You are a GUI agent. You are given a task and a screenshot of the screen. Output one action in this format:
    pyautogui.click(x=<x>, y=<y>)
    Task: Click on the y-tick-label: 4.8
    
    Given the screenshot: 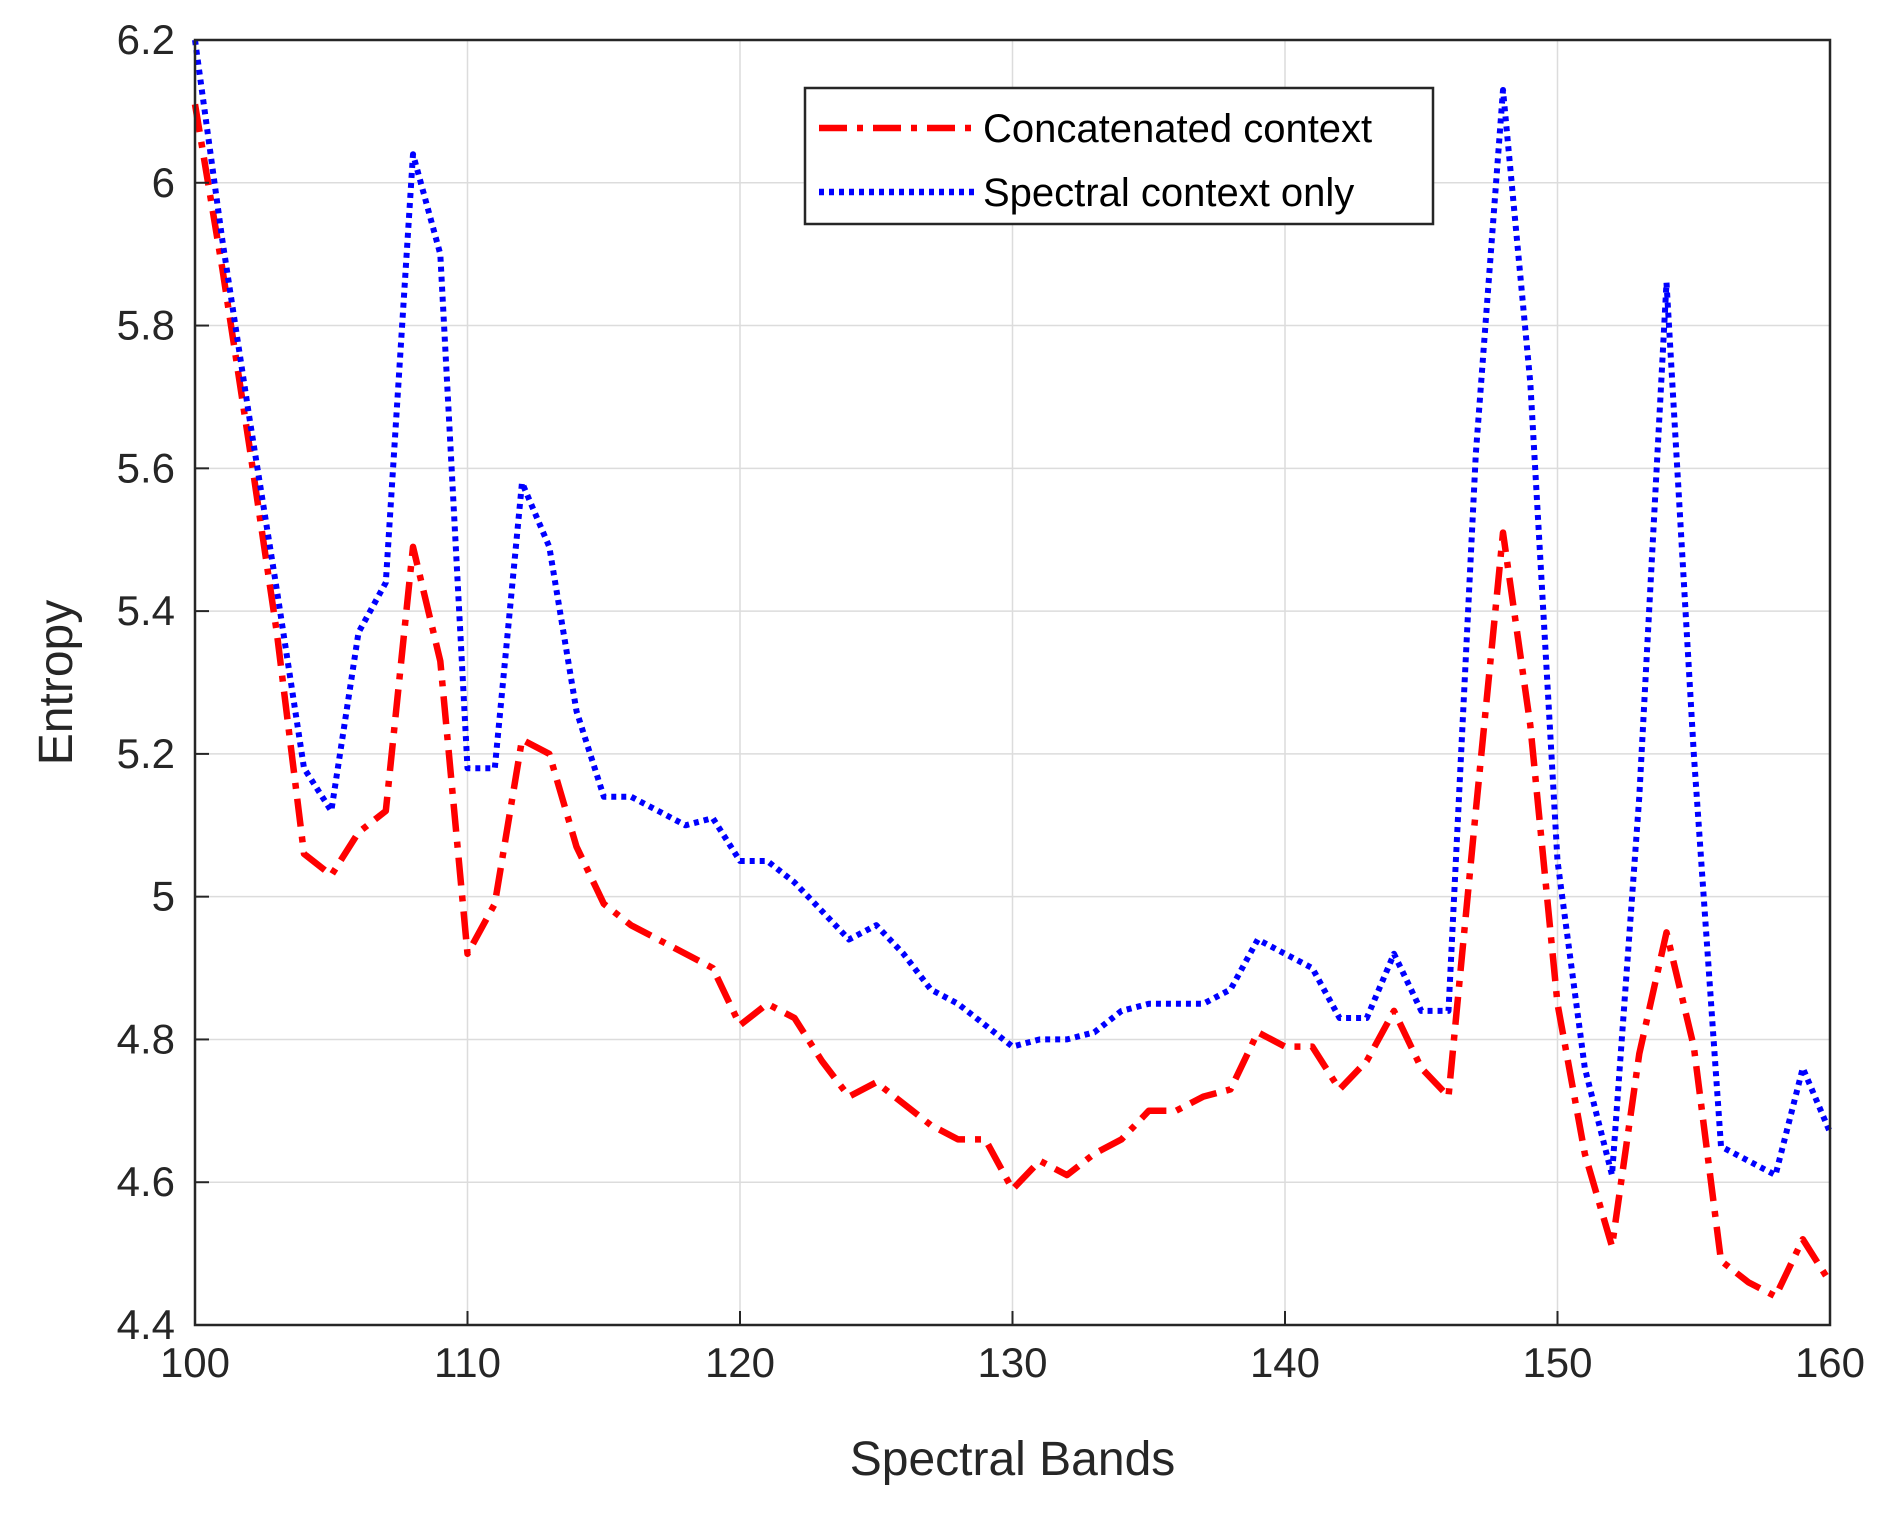 What is the action you would take?
    pyautogui.click(x=146, y=1038)
    